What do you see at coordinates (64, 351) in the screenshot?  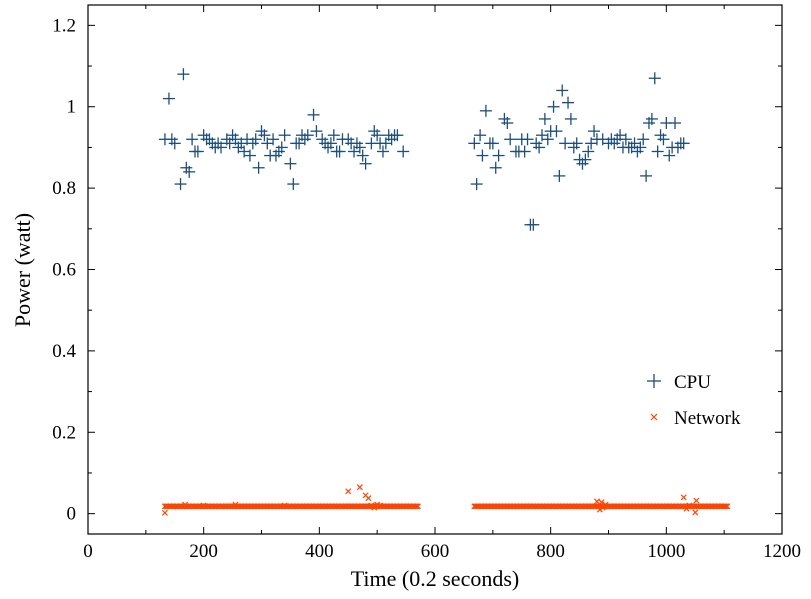 I see `y-tick-label: 0.4` at bounding box center [64, 351].